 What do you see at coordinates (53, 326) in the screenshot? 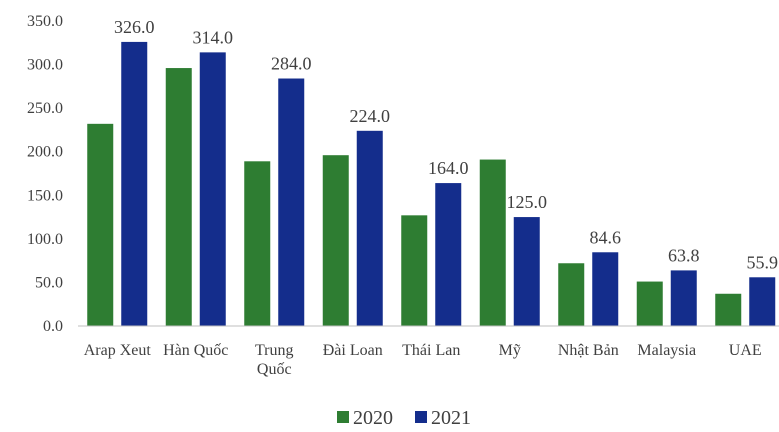
I see `y-tick-label: 0.0` at bounding box center [53, 326].